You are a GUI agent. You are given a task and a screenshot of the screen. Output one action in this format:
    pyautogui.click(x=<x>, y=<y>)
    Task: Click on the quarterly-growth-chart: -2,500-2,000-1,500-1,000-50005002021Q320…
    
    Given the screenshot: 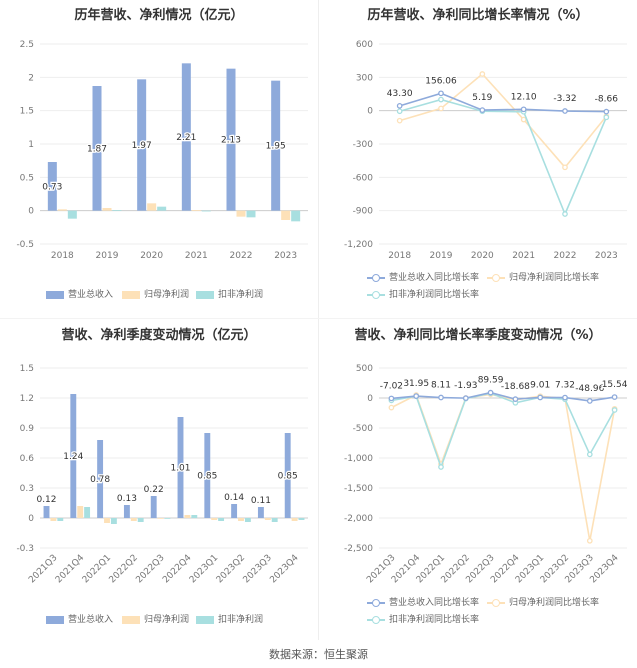 What is the action you would take?
    pyautogui.click(x=486, y=474)
    